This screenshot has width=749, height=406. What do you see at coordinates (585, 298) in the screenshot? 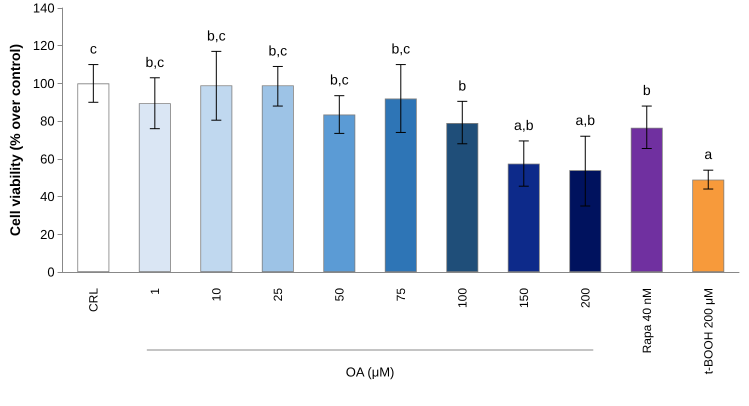
I see `x-tick-label: 200` at bounding box center [585, 298].